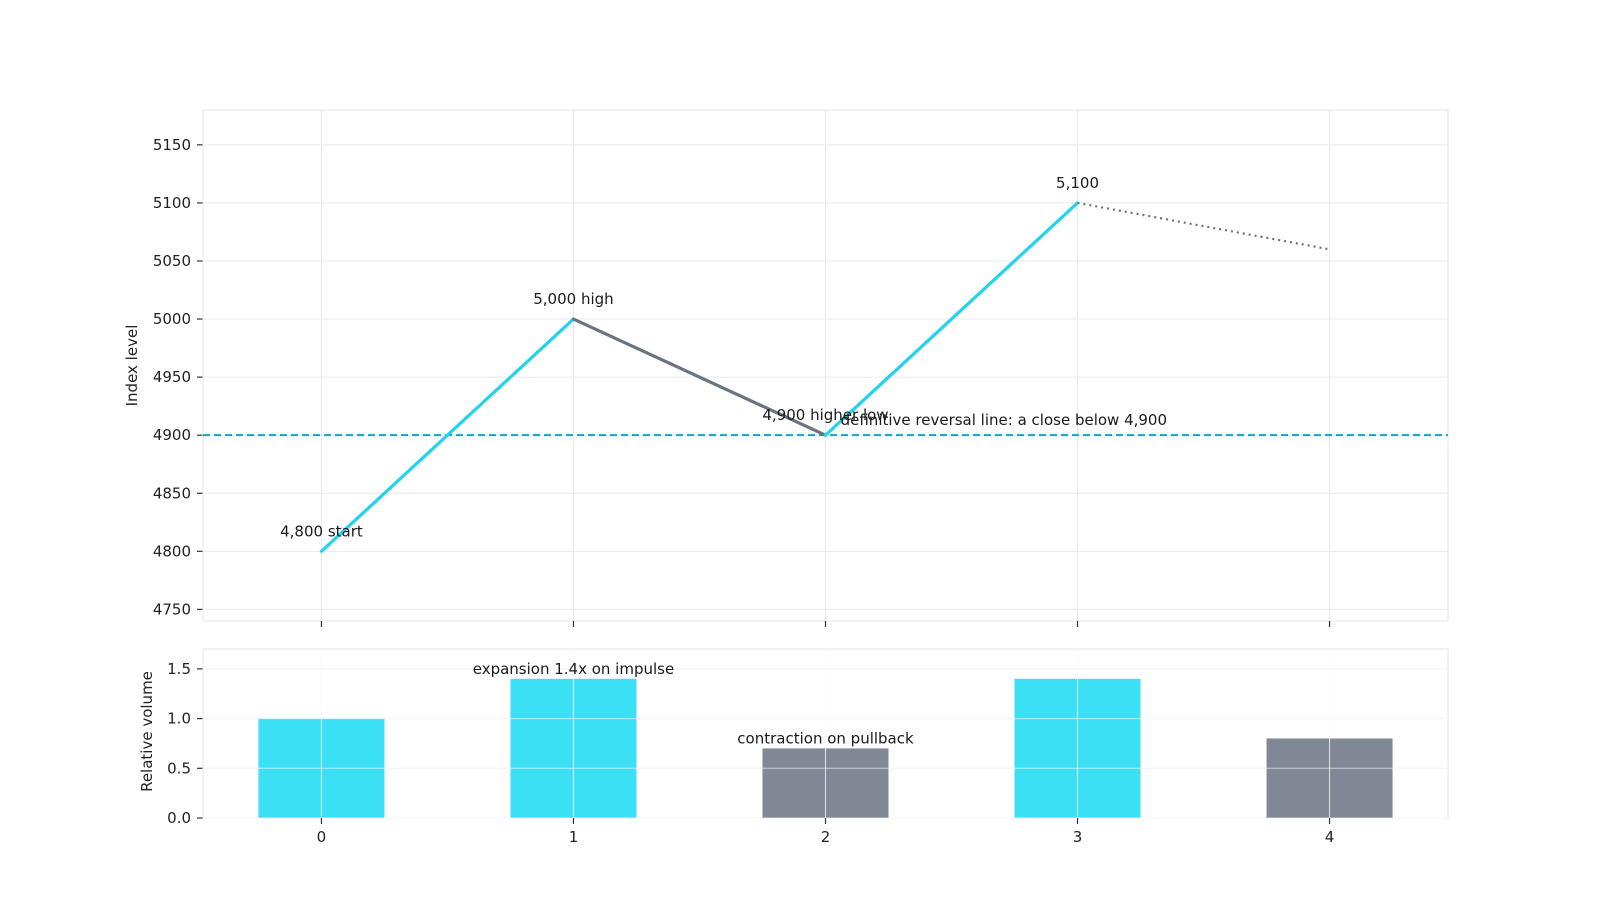 The width and height of the screenshot is (1600, 914). Describe the element at coordinates (172, 493) in the screenshot. I see `price-y-tick-label: 4850` at that location.